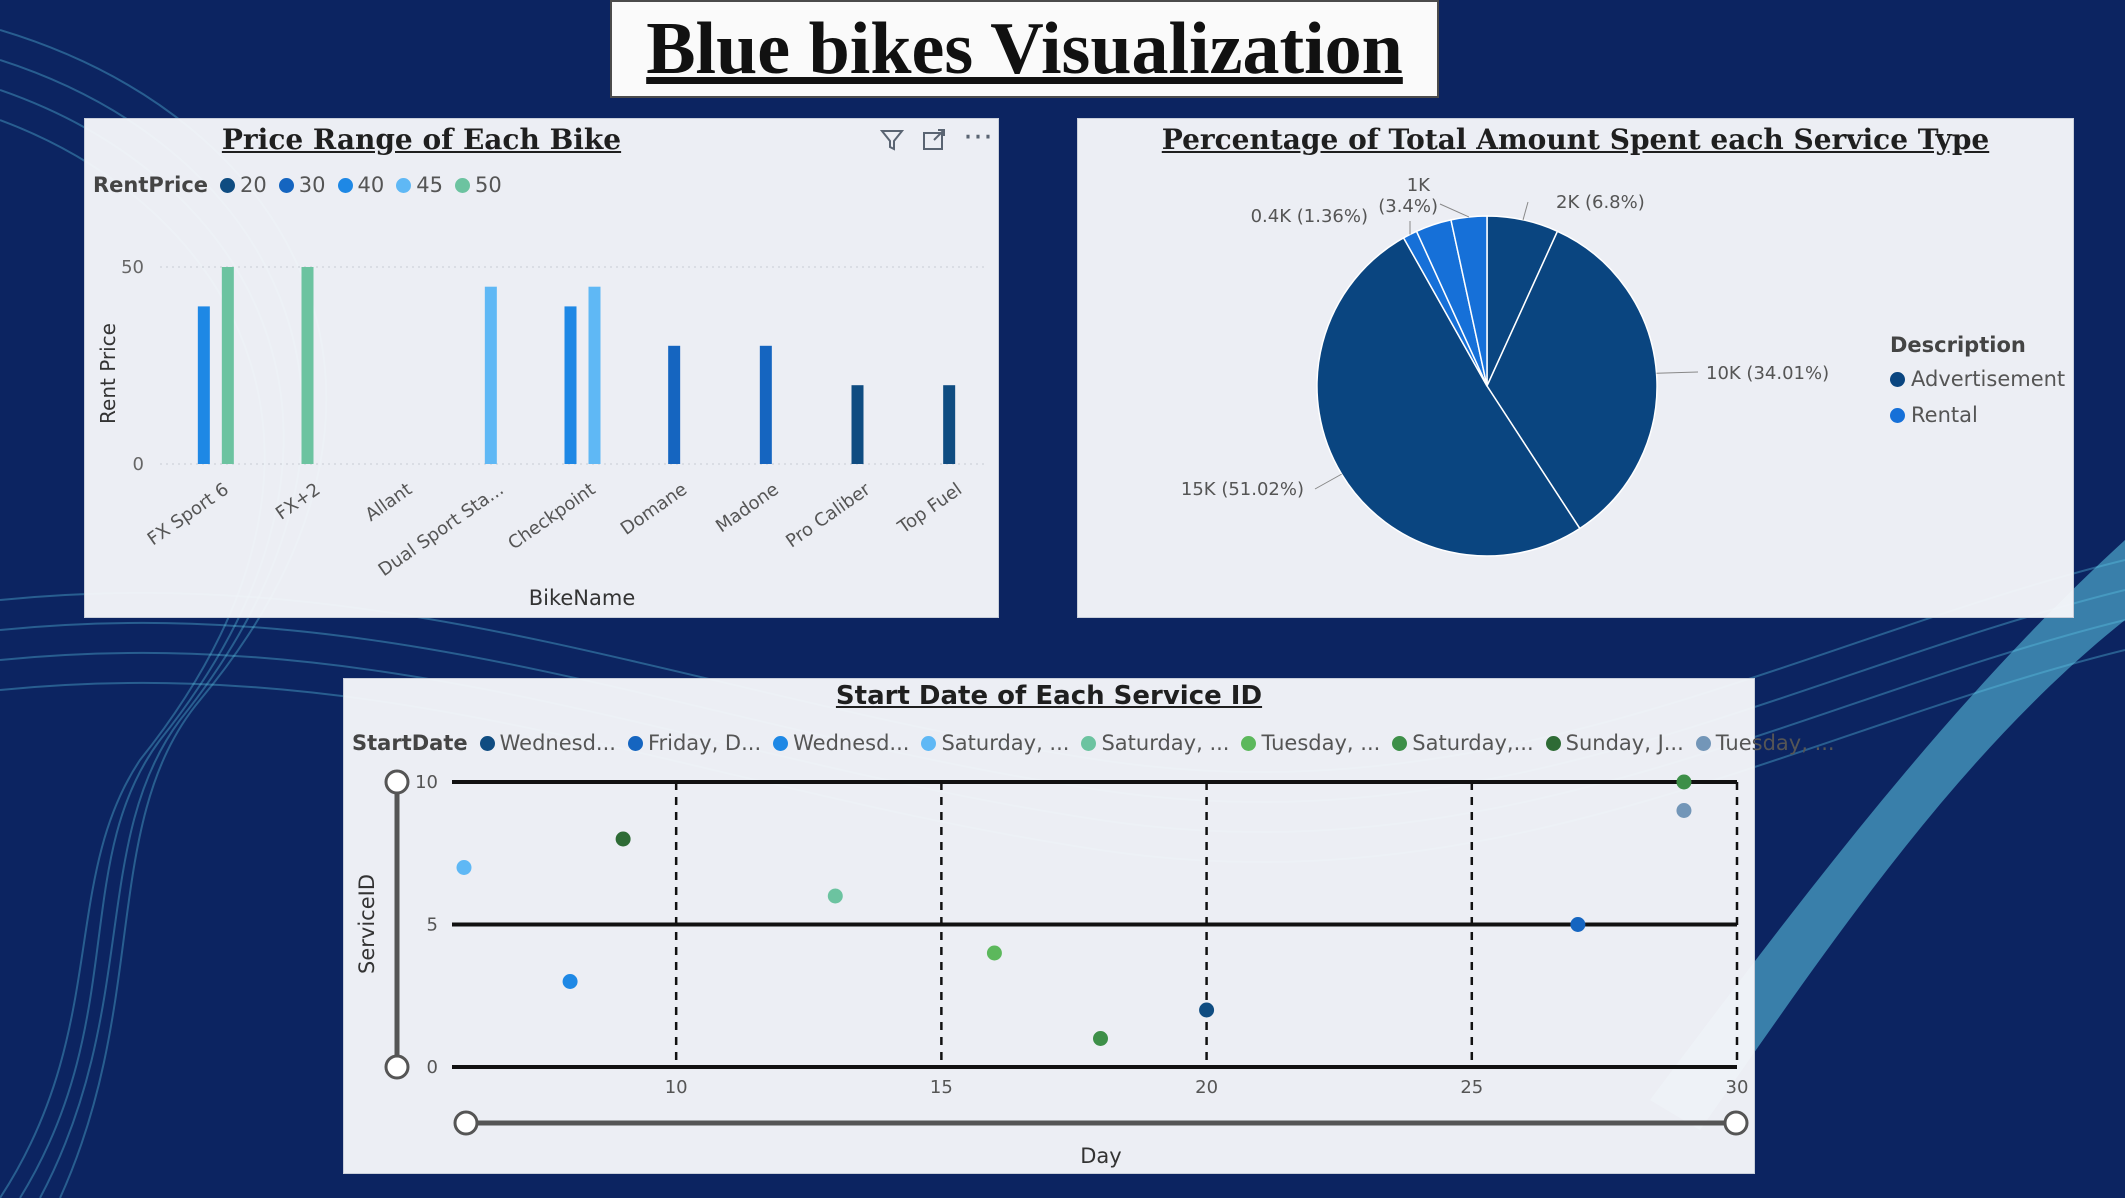 The height and width of the screenshot is (1198, 2125). Describe the element at coordinates (488, 185) in the screenshot. I see `bar-legend-item-4-label: 50` at that location.